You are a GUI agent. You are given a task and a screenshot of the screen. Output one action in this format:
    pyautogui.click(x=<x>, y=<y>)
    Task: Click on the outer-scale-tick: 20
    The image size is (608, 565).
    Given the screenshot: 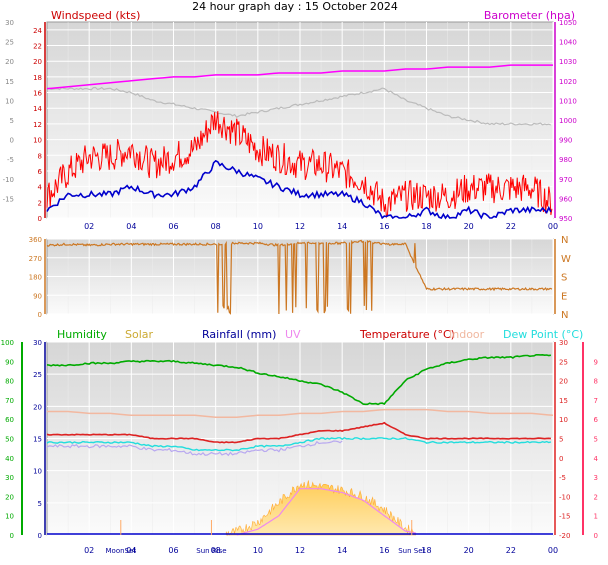 What is the action you would take?
    pyautogui.click(x=9, y=62)
    